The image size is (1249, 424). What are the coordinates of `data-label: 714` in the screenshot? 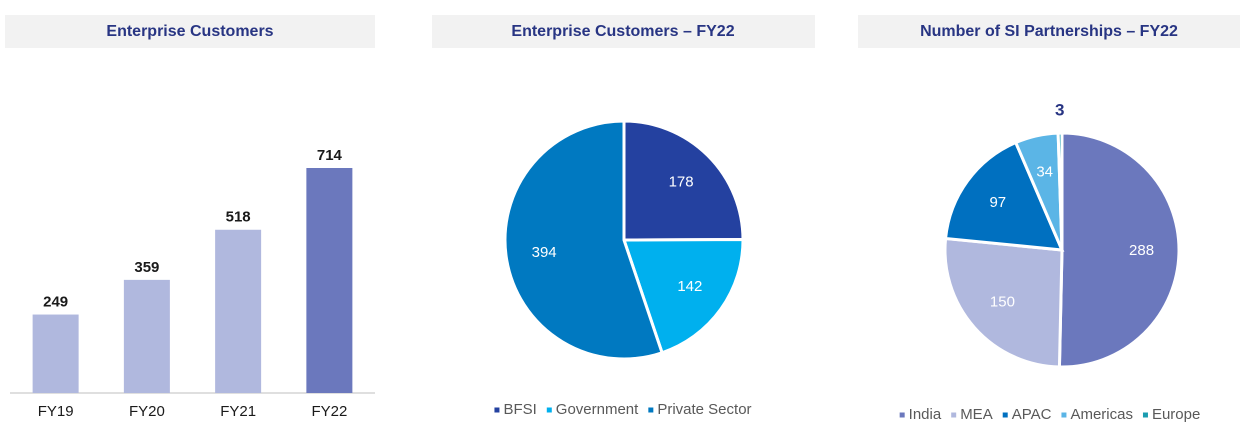 It's located at (330, 155).